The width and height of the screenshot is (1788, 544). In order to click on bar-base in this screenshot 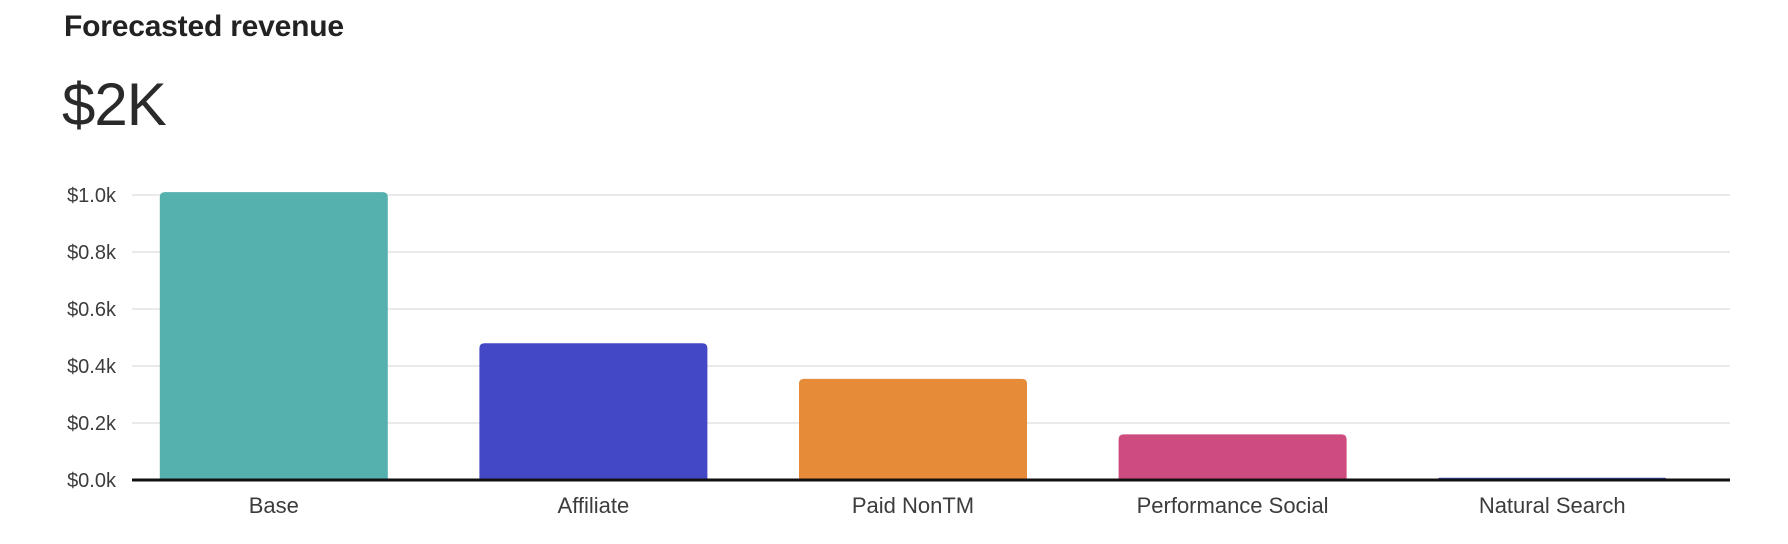, I will do `click(273, 336)`.